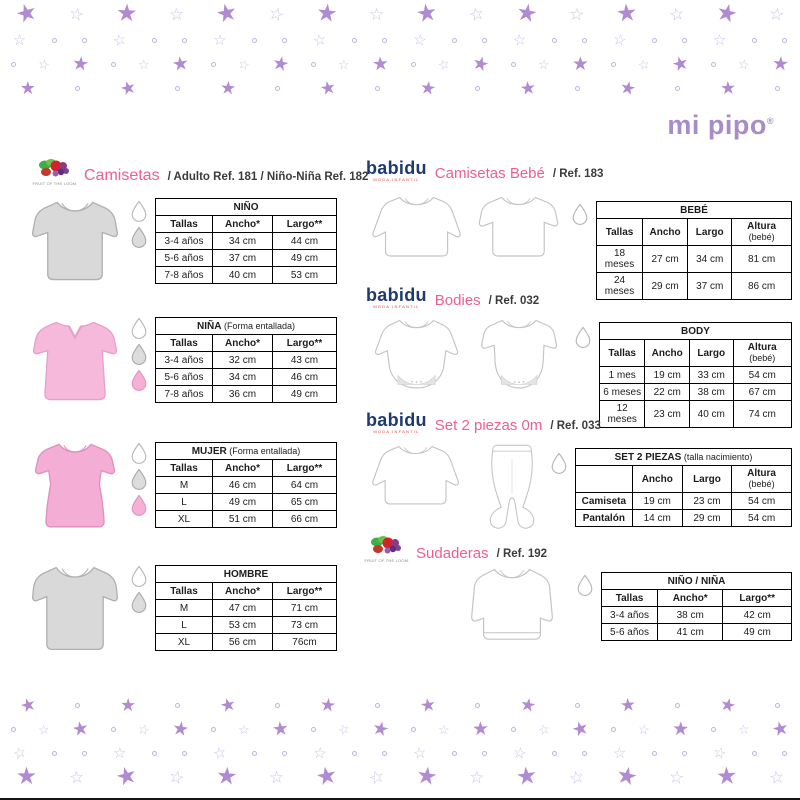 The image size is (800, 800). I want to click on registered-trademark: ®, so click(770, 121).